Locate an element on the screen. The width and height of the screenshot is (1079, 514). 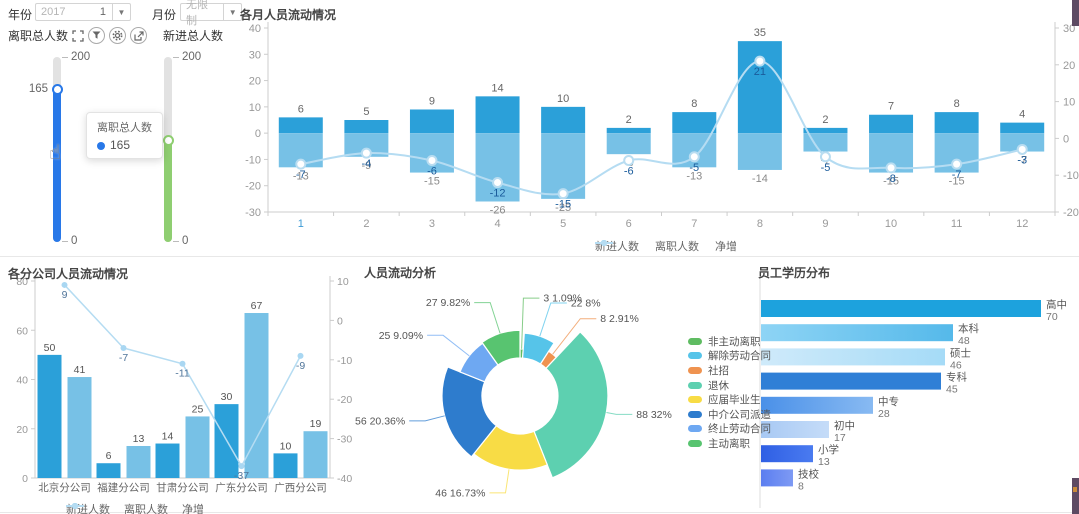
bar-硕士 is located at coordinates (853, 357).